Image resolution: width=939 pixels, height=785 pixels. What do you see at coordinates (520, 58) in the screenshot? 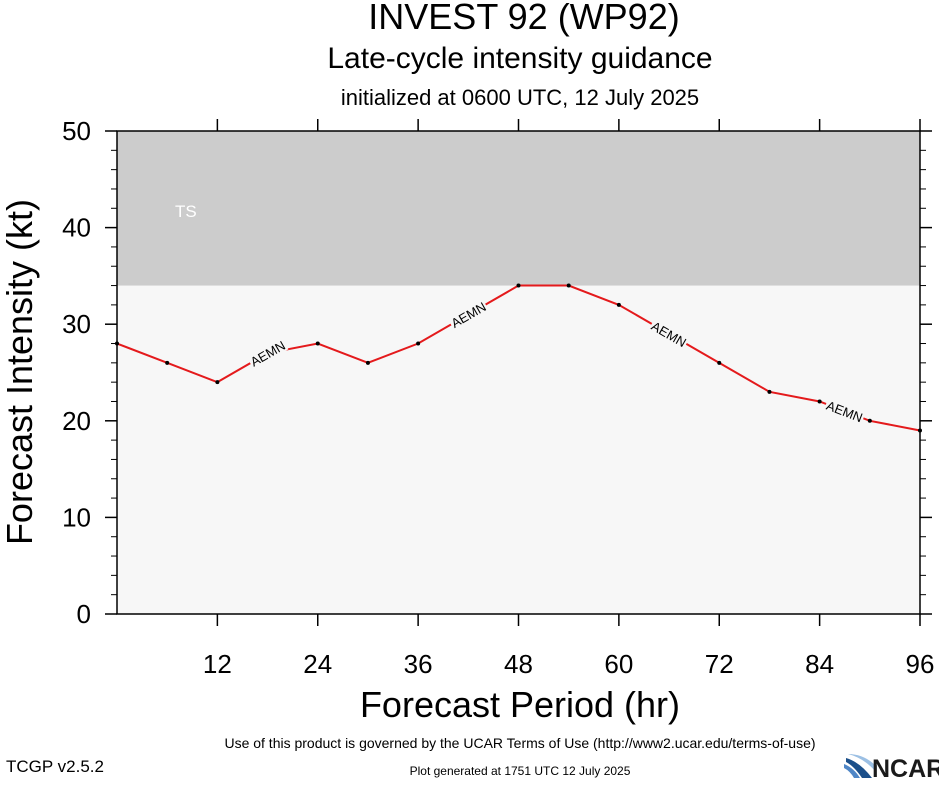
I see `chart-subtitle: Late-cycle intensity guidance` at bounding box center [520, 58].